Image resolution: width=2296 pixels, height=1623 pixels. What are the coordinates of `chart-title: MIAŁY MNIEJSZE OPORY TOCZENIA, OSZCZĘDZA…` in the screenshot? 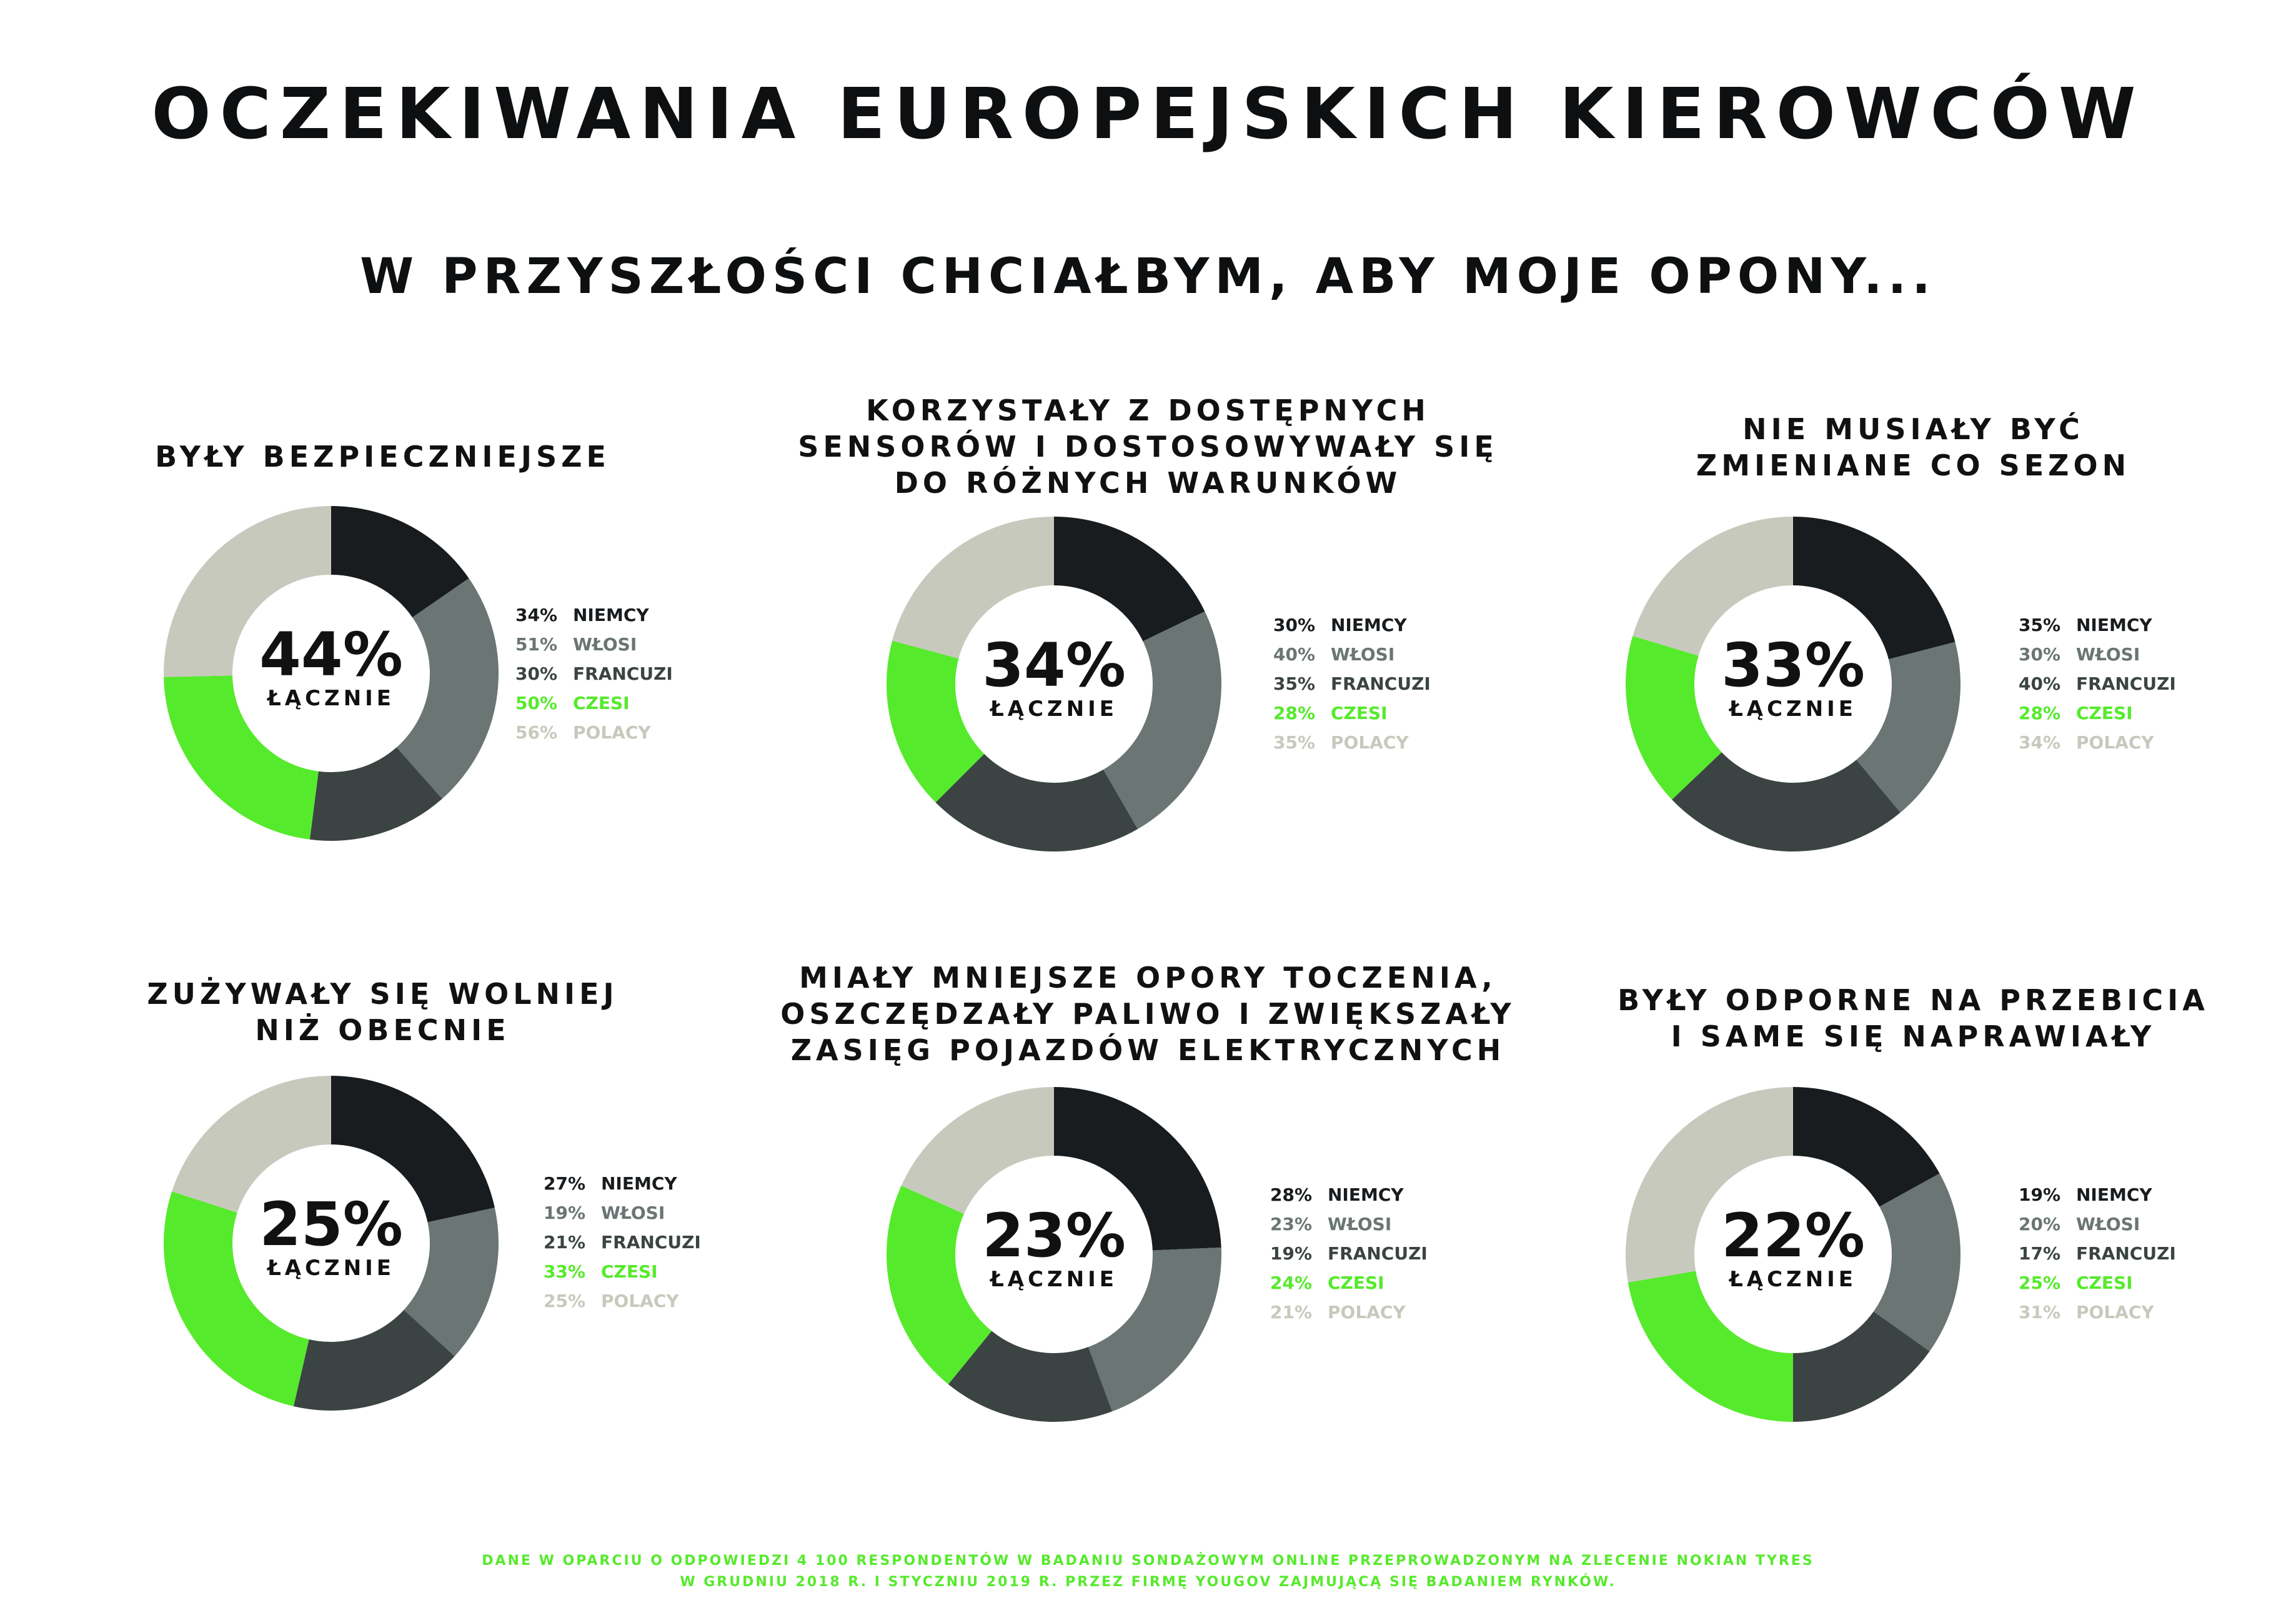 It's located at (1148, 1014).